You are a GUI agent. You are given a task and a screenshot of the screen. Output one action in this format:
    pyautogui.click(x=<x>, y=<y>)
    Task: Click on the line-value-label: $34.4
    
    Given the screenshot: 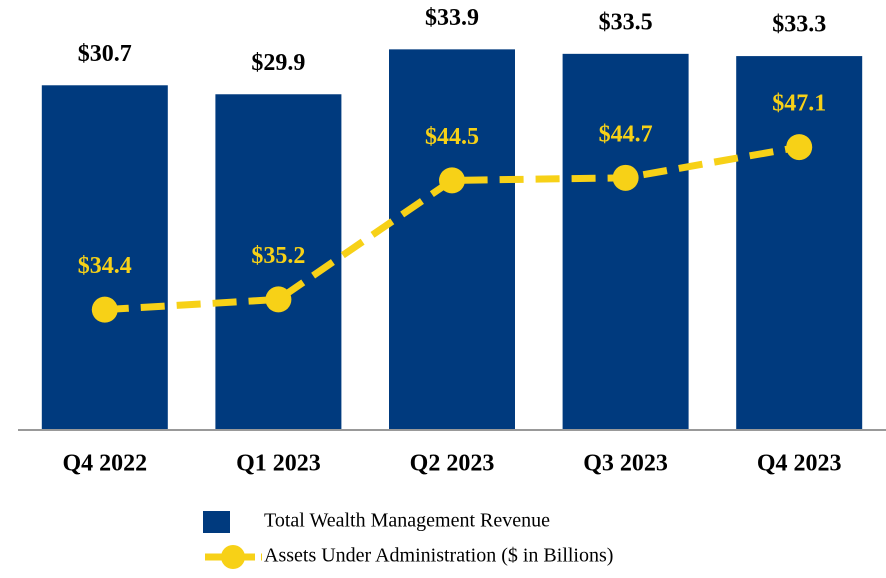 What is the action you would take?
    pyautogui.click(x=105, y=266)
    